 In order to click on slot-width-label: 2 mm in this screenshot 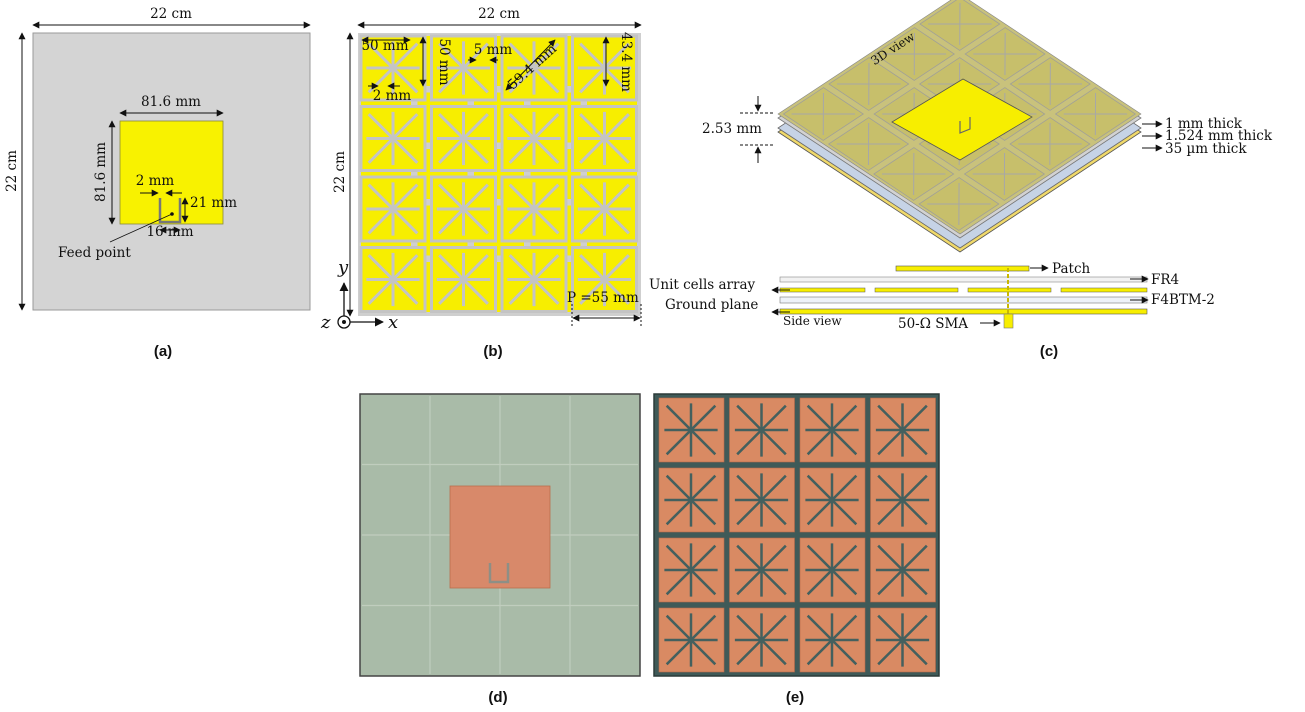, I will do `click(155, 181)`.